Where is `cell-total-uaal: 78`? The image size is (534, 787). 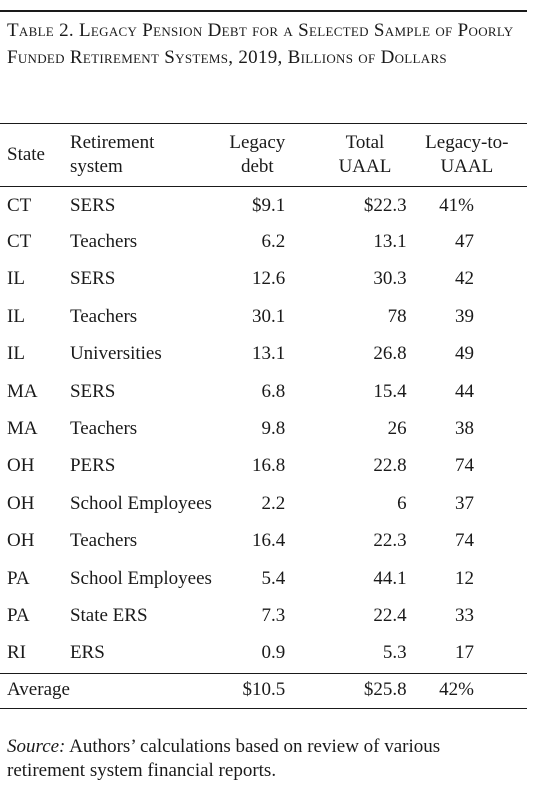 cell-total-uaal: 78 is located at coordinates (397, 316).